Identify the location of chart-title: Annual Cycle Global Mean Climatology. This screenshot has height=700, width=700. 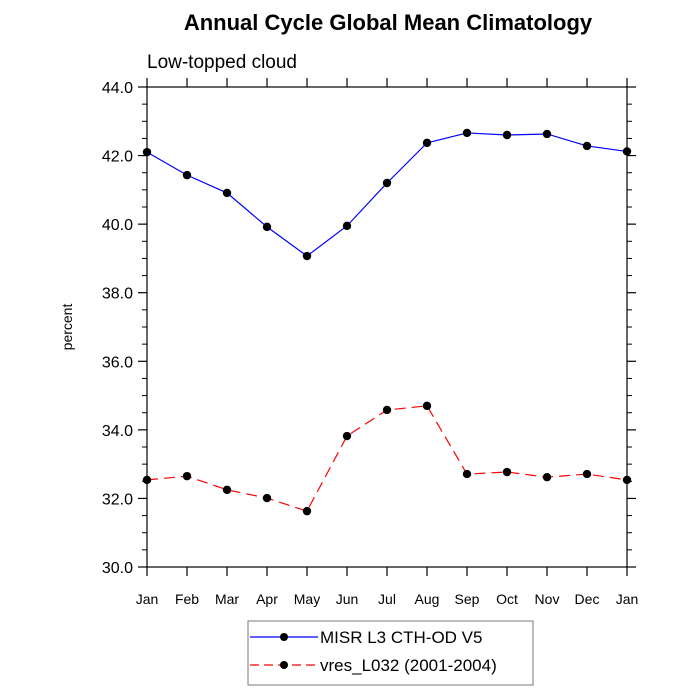
(388, 22).